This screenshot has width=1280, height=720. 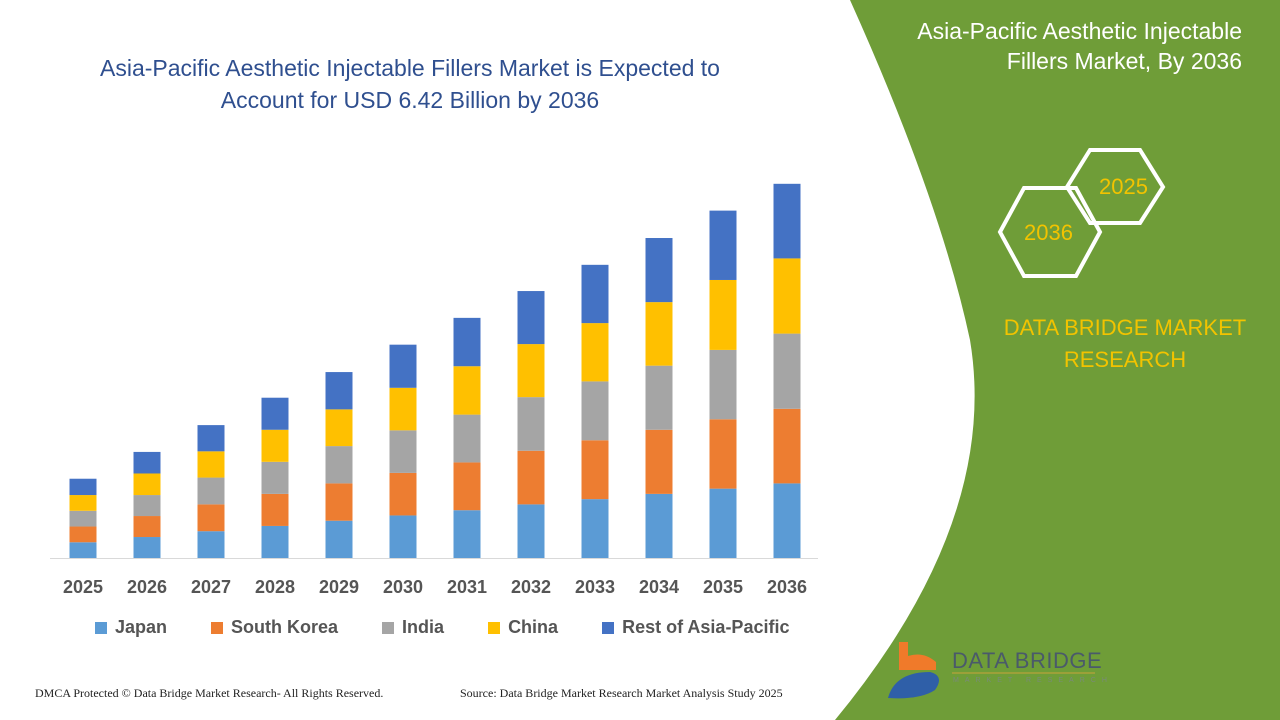 What do you see at coordinates (531, 477) in the screenshot?
I see `bar-south-korea-2032` at bounding box center [531, 477].